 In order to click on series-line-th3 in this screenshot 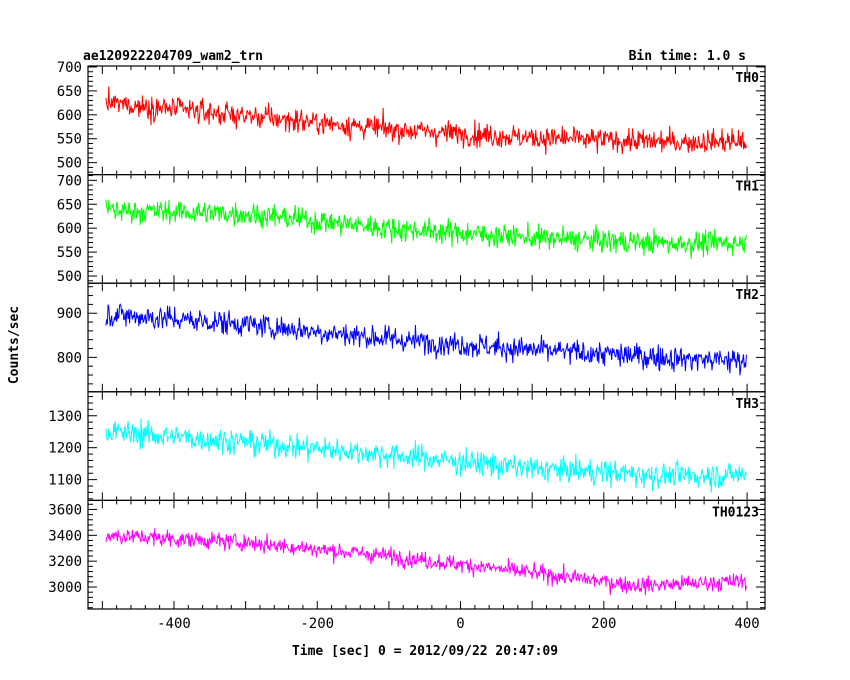, I will do `click(426, 455)`.